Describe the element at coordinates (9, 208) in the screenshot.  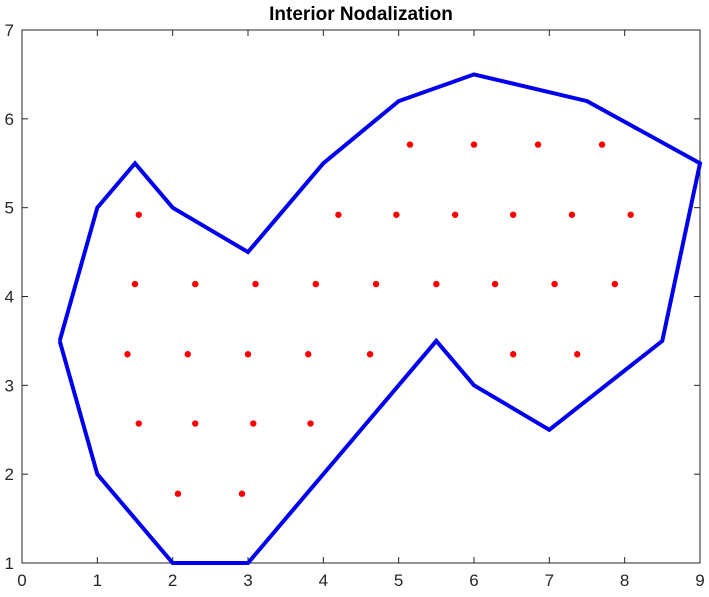
I see `y-tick-label: 5` at that location.